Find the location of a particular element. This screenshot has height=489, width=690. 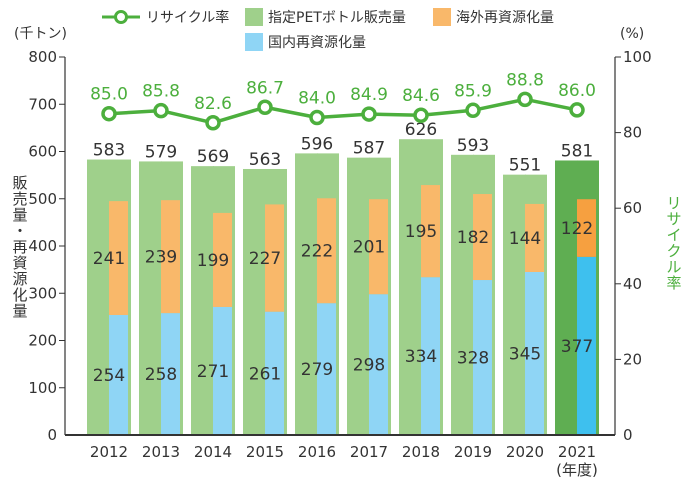

label-domestic: 261 is located at coordinates (265, 374).